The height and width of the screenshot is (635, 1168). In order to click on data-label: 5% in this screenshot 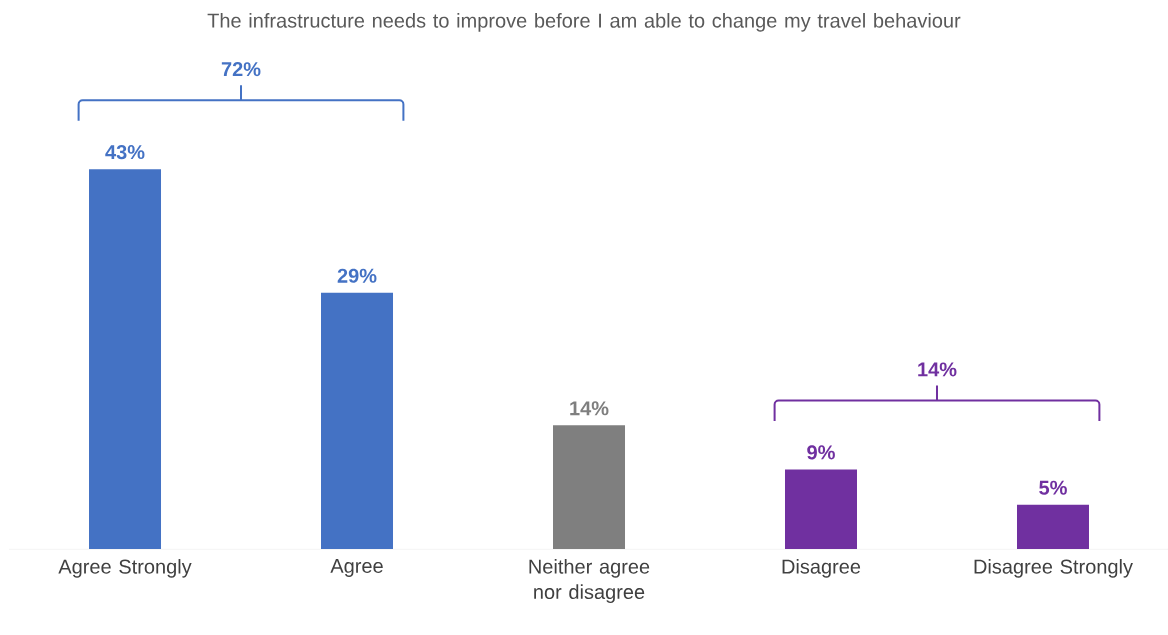, I will do `click(1053, 487)`.